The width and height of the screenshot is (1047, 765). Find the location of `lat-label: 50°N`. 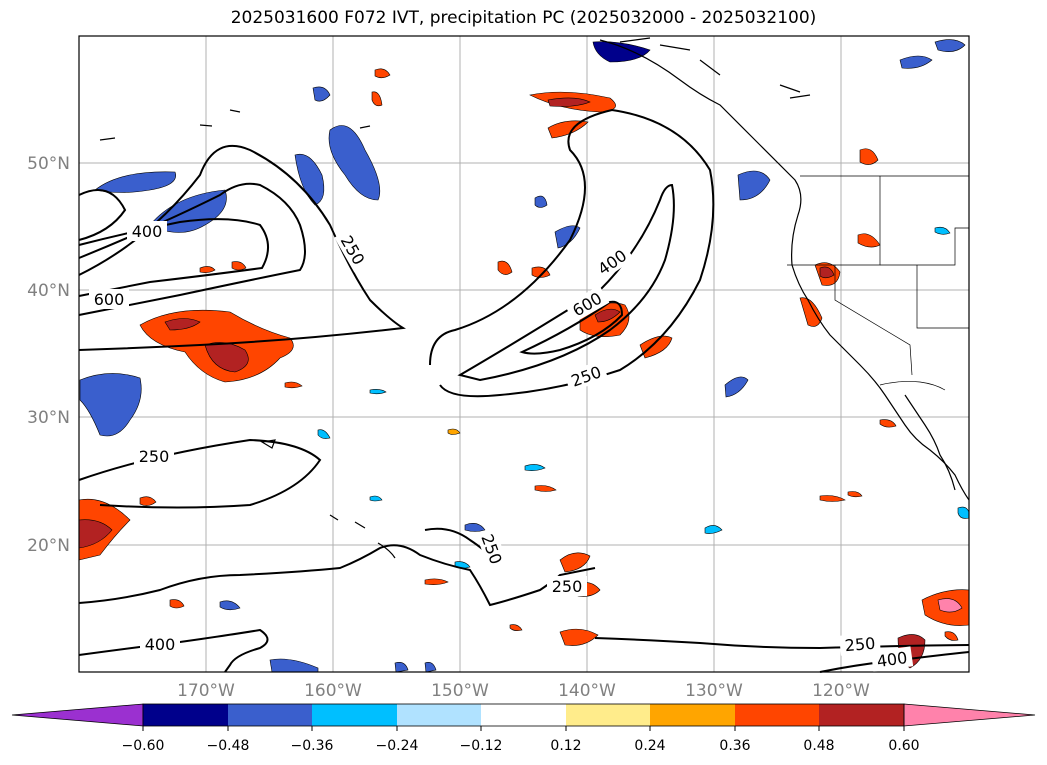

lat-label: 50°N is located at coordinates (48, 164).